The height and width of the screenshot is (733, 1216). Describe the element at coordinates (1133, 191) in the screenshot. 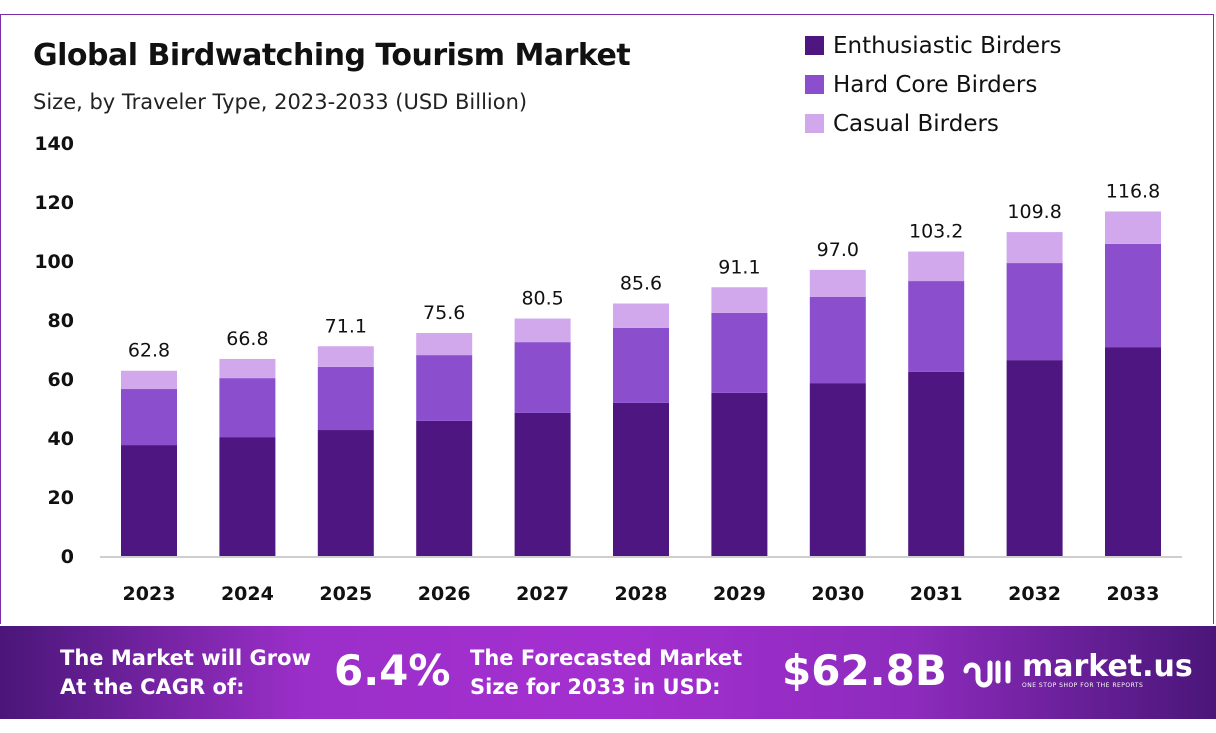

I see `total-label: 116.8` at that location.